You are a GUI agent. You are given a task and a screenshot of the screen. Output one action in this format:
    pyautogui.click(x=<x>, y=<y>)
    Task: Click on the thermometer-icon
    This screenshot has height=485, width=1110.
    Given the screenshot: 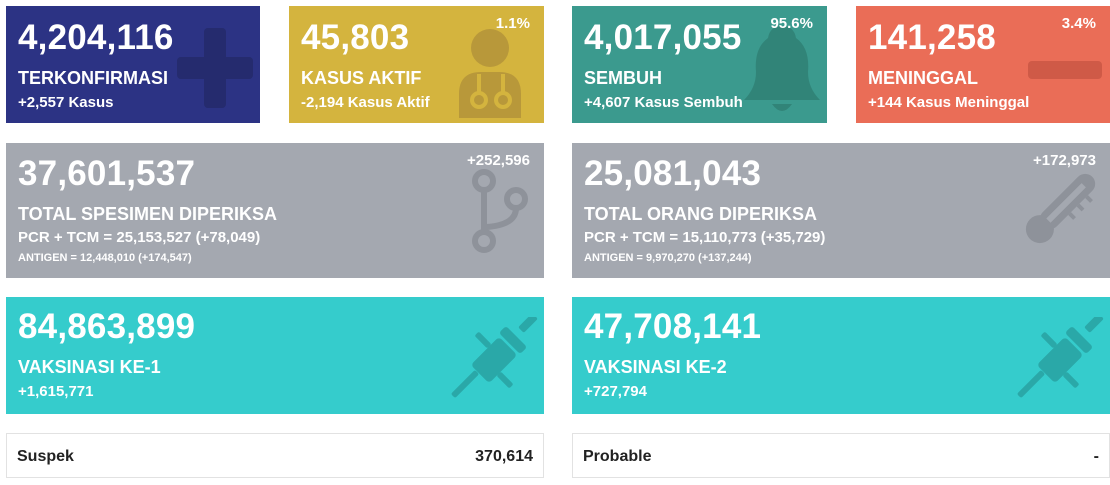 What is the action you would take?
    pyautogui.click(x=1059, y=210)
    